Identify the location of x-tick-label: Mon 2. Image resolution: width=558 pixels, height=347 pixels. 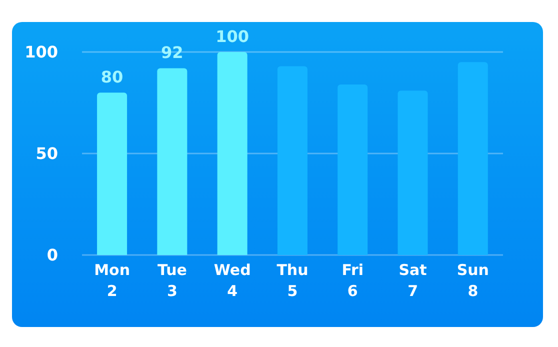
(112, 280).